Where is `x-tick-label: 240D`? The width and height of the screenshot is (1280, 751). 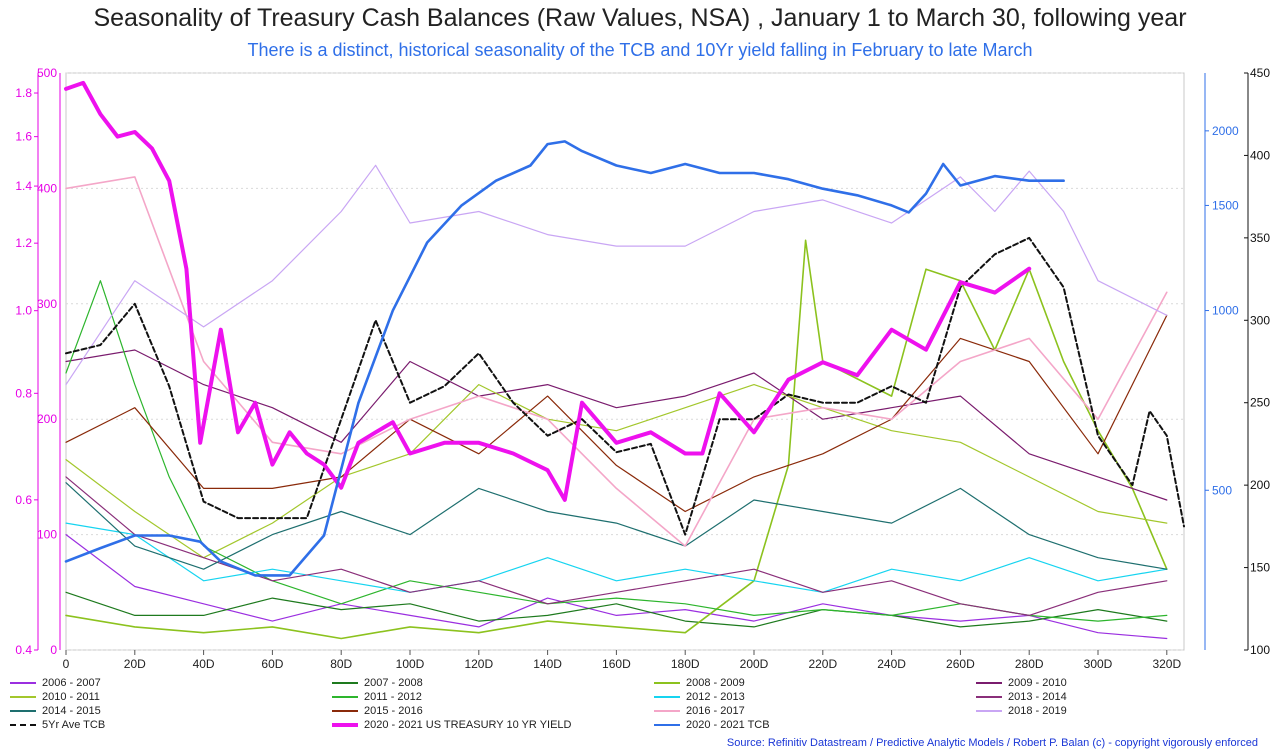 x-tick-label: 240D is located at coordinates (891, 664).